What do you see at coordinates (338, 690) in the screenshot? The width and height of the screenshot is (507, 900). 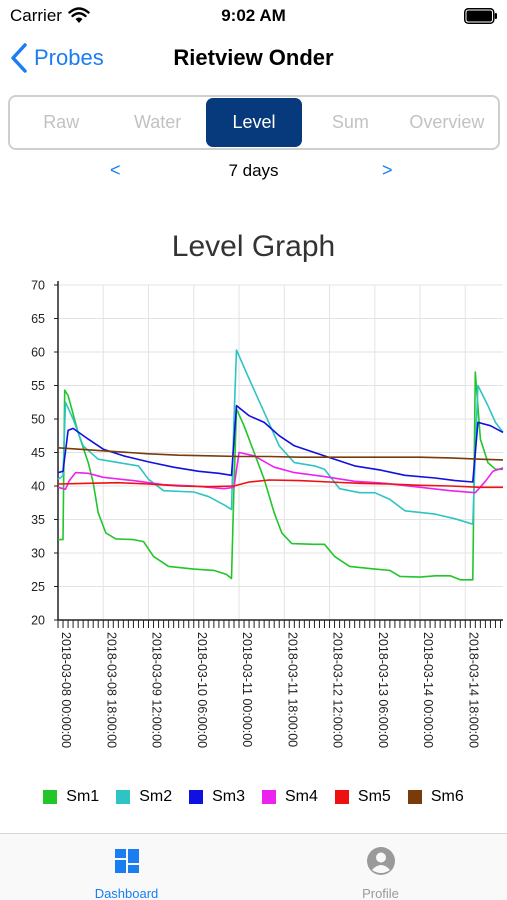 I see `x-tick-label: 2018-03-12 12:00:00` at bounding box center [338, 690].